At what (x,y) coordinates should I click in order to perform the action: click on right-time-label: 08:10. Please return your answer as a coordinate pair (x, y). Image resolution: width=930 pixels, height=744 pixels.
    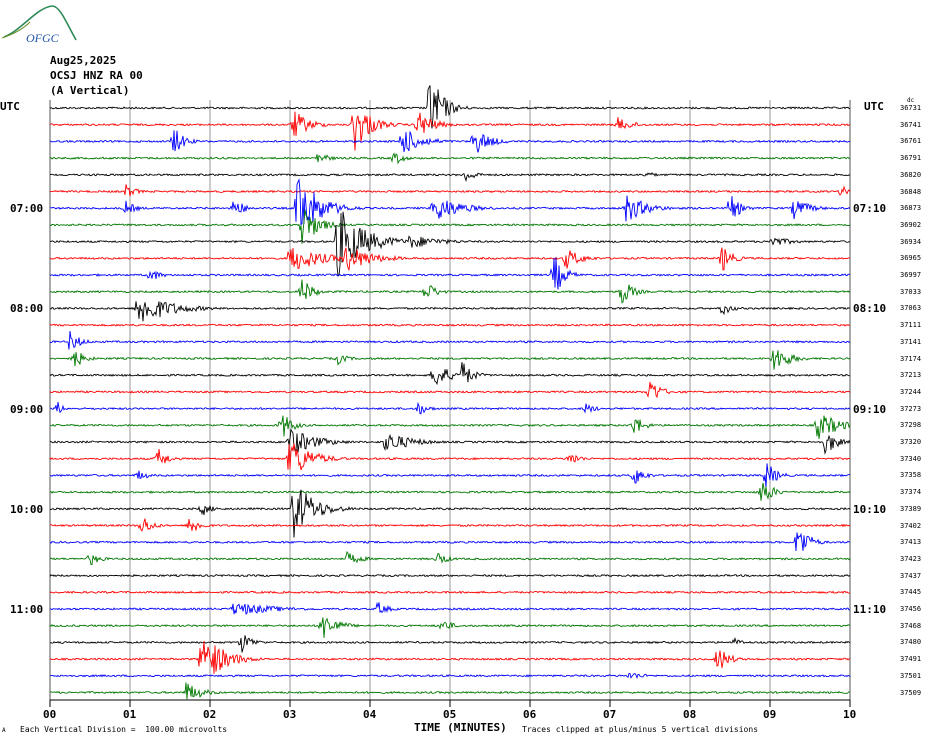
    Looking at the image, I should click on (870, 309).